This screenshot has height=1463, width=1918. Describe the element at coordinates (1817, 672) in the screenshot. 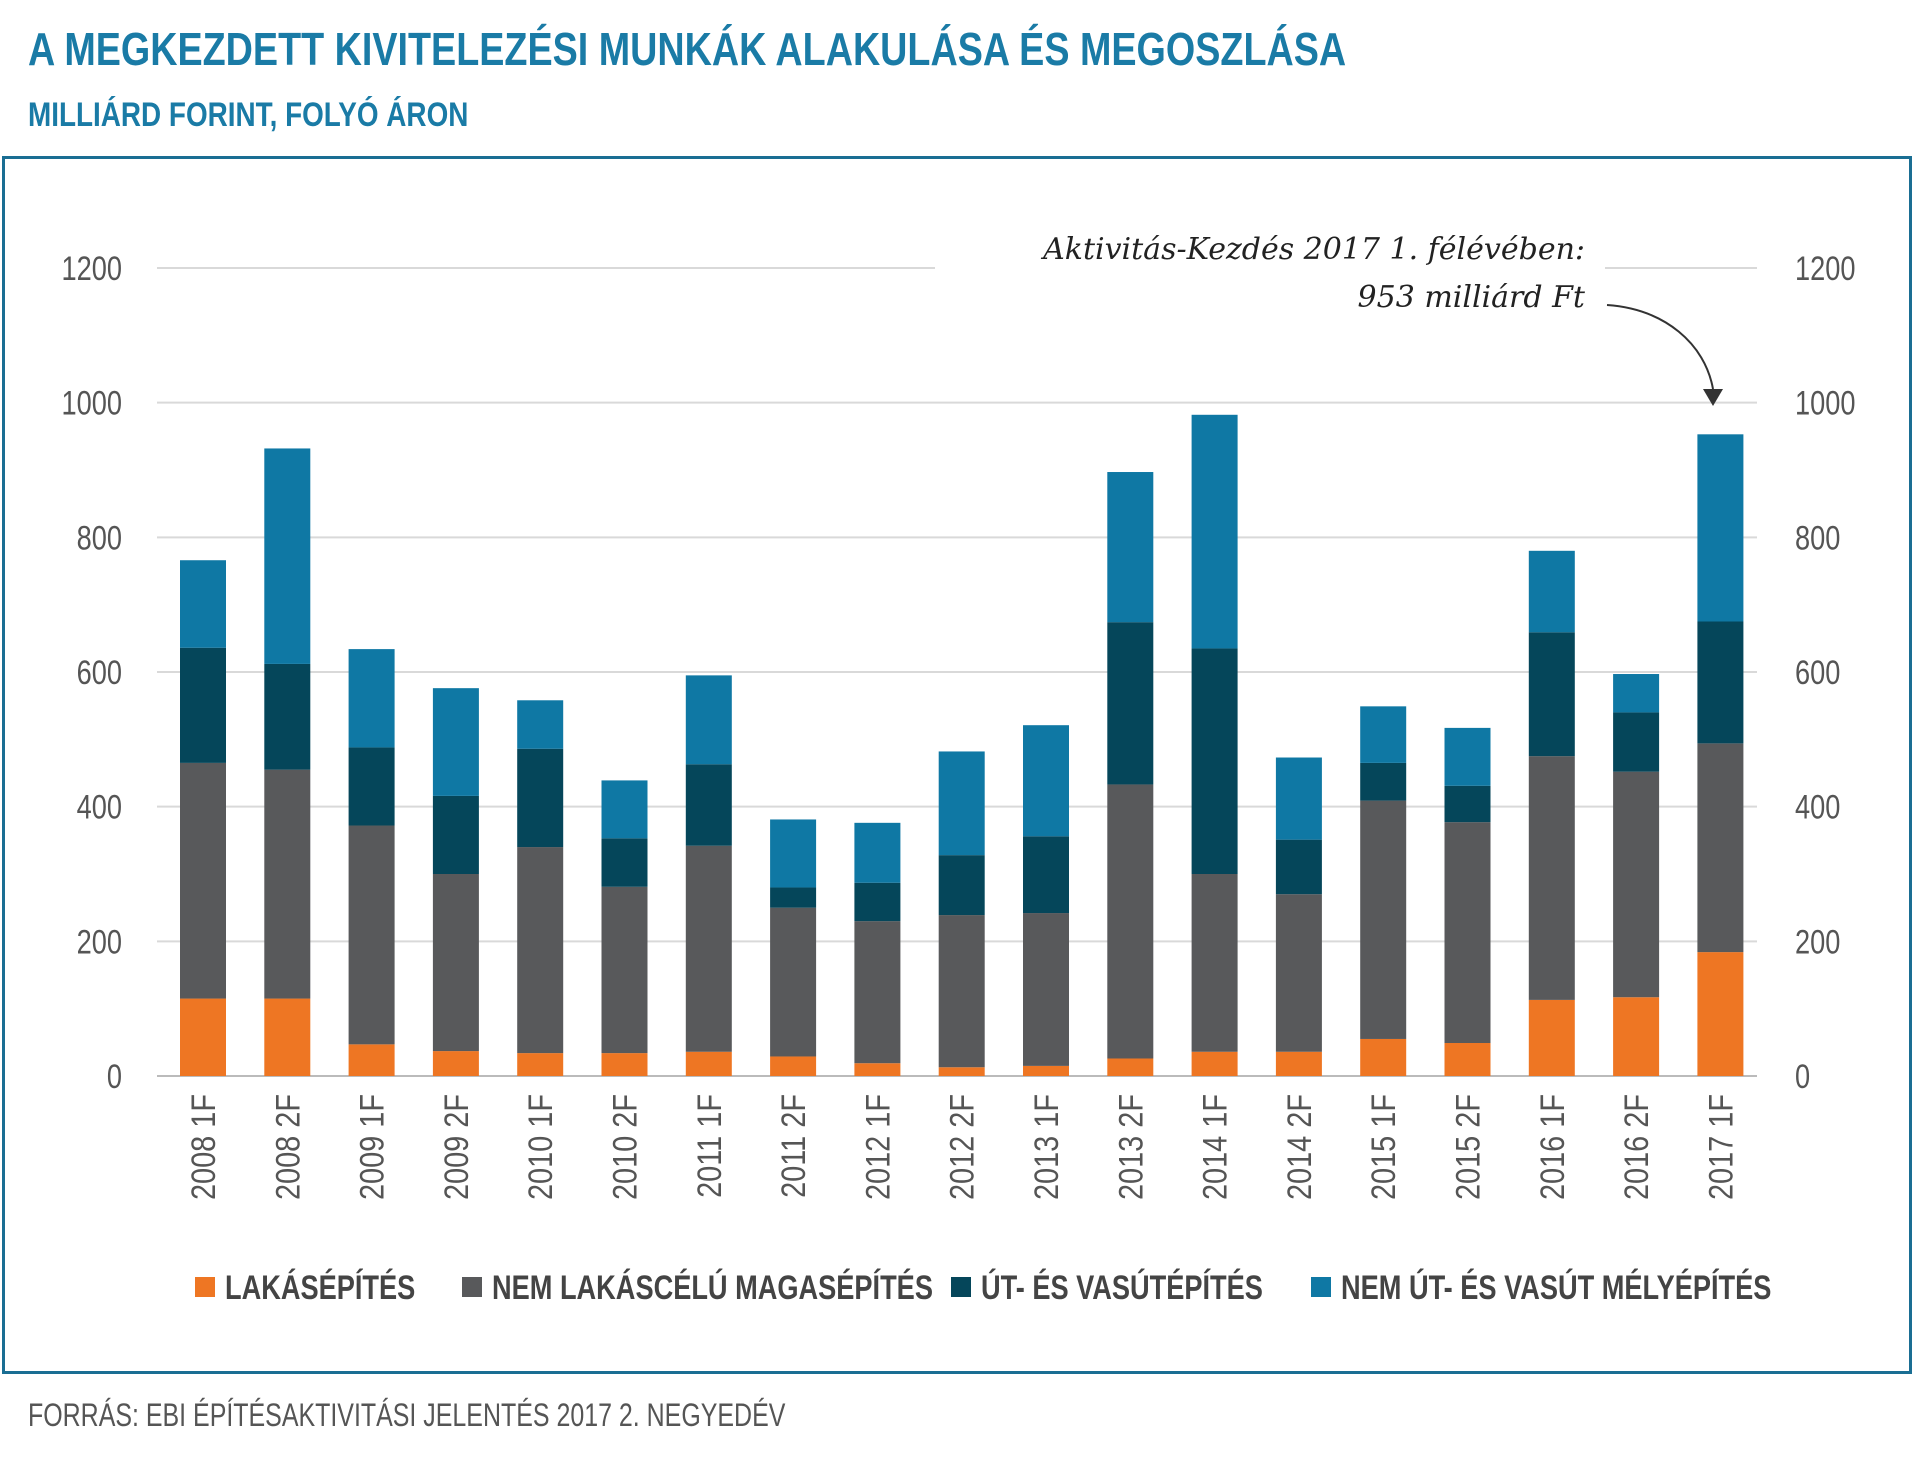

I see `y-tick-label-right: 600` at that location.